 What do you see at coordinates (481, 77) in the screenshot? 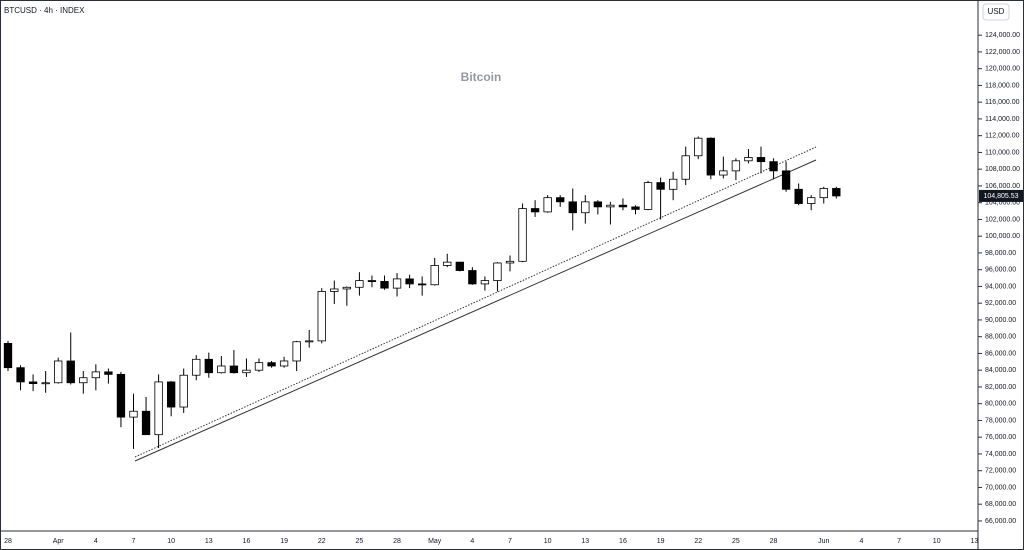
I see `chart-title: Bitcoin` at bounding box center [481, 77].